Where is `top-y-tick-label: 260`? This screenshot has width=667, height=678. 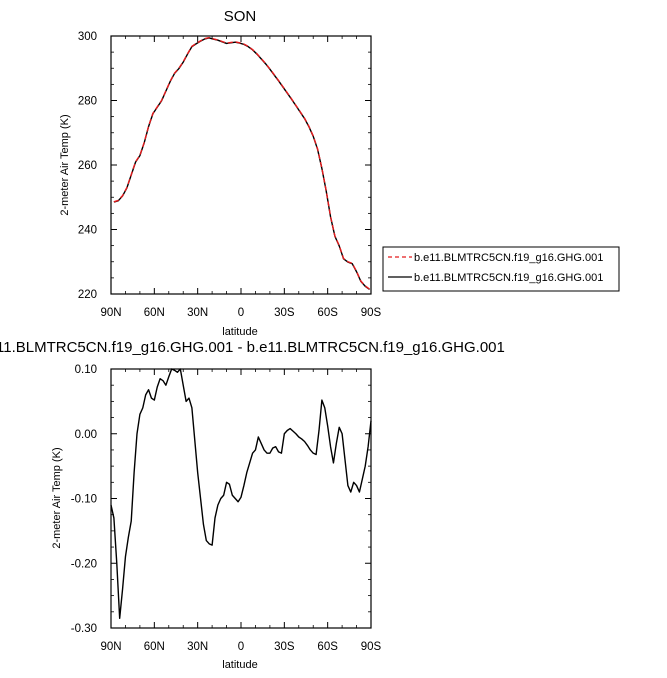
top-y-tick-label: 260 is located at coordinates (87, 166).